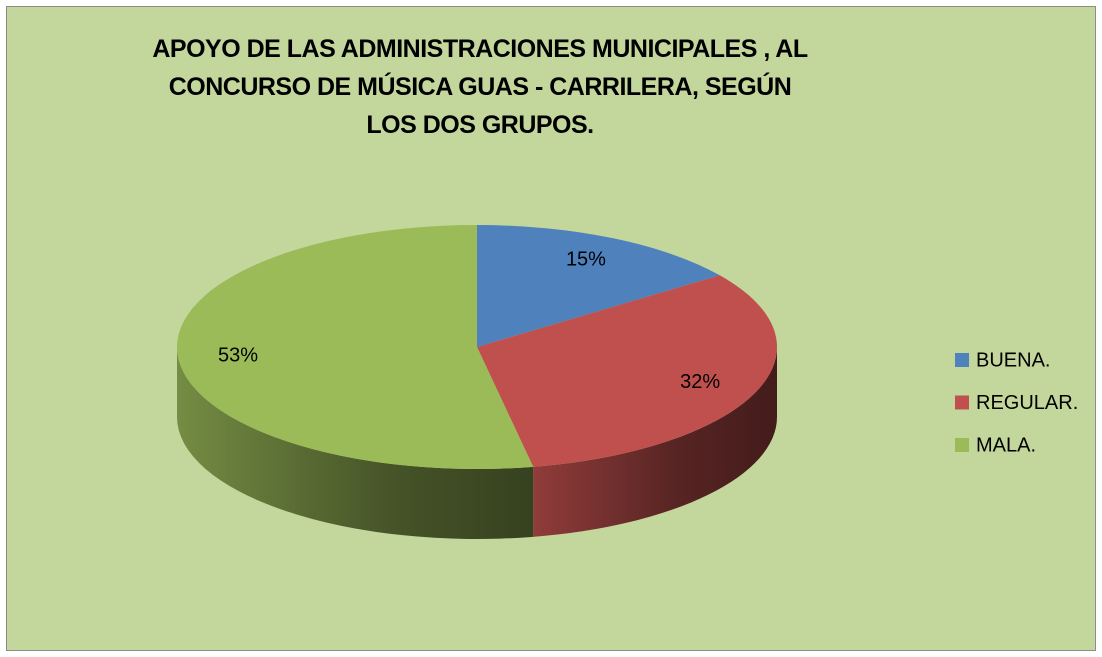 The width and height of the screenshot is (1102, 657). What do you see at coordinates (586, 259) in the screenshot?
I see `data-label: 15%` at bounding box center [586, 259].